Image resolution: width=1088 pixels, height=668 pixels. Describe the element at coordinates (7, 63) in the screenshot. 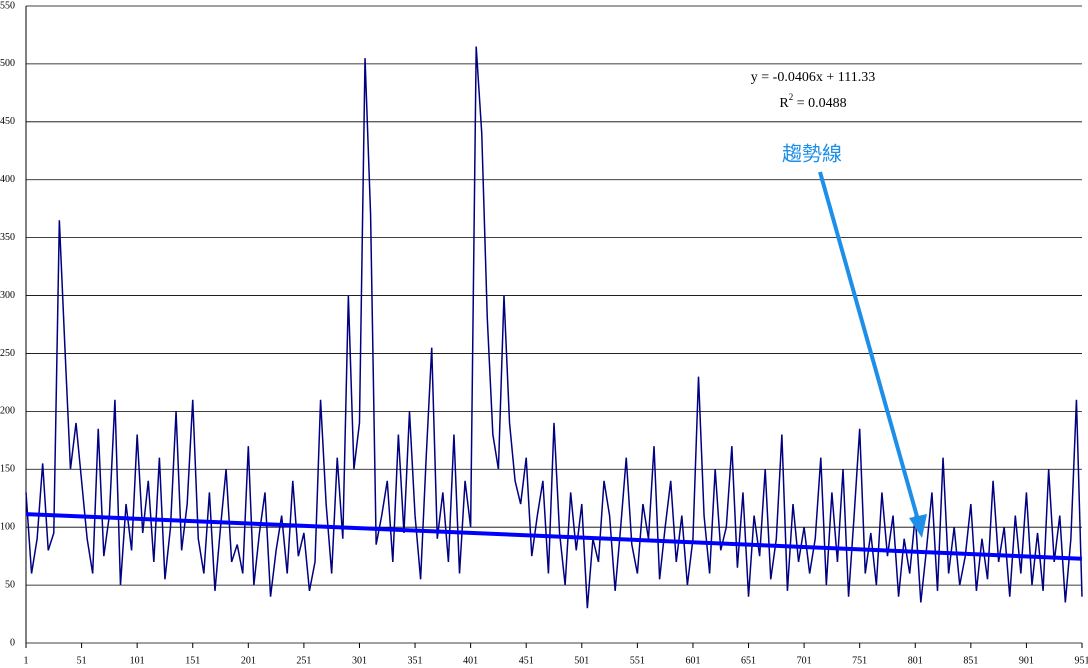

I see `y-tick-label: 500` at that location.